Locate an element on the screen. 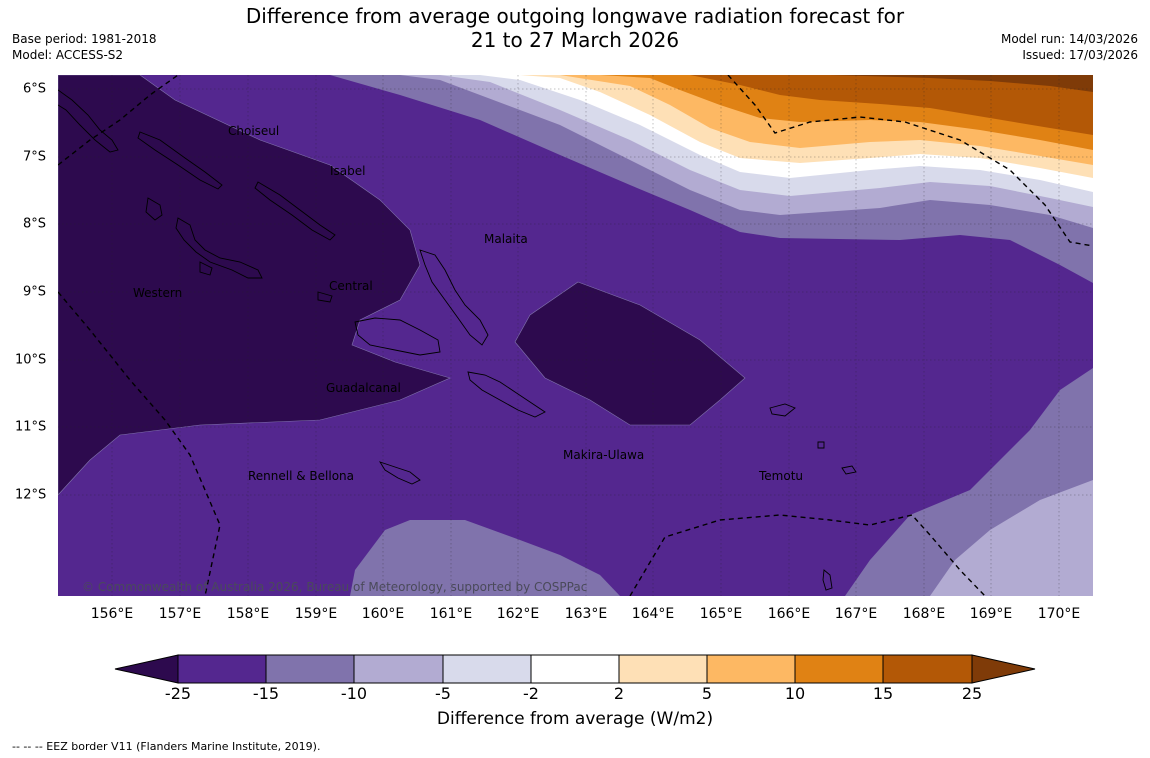 The image size is (1150, 758). meta-right: Model run: 14/03/2026 Issued: 17/03/2026 is located at coordinates (1069, 47).